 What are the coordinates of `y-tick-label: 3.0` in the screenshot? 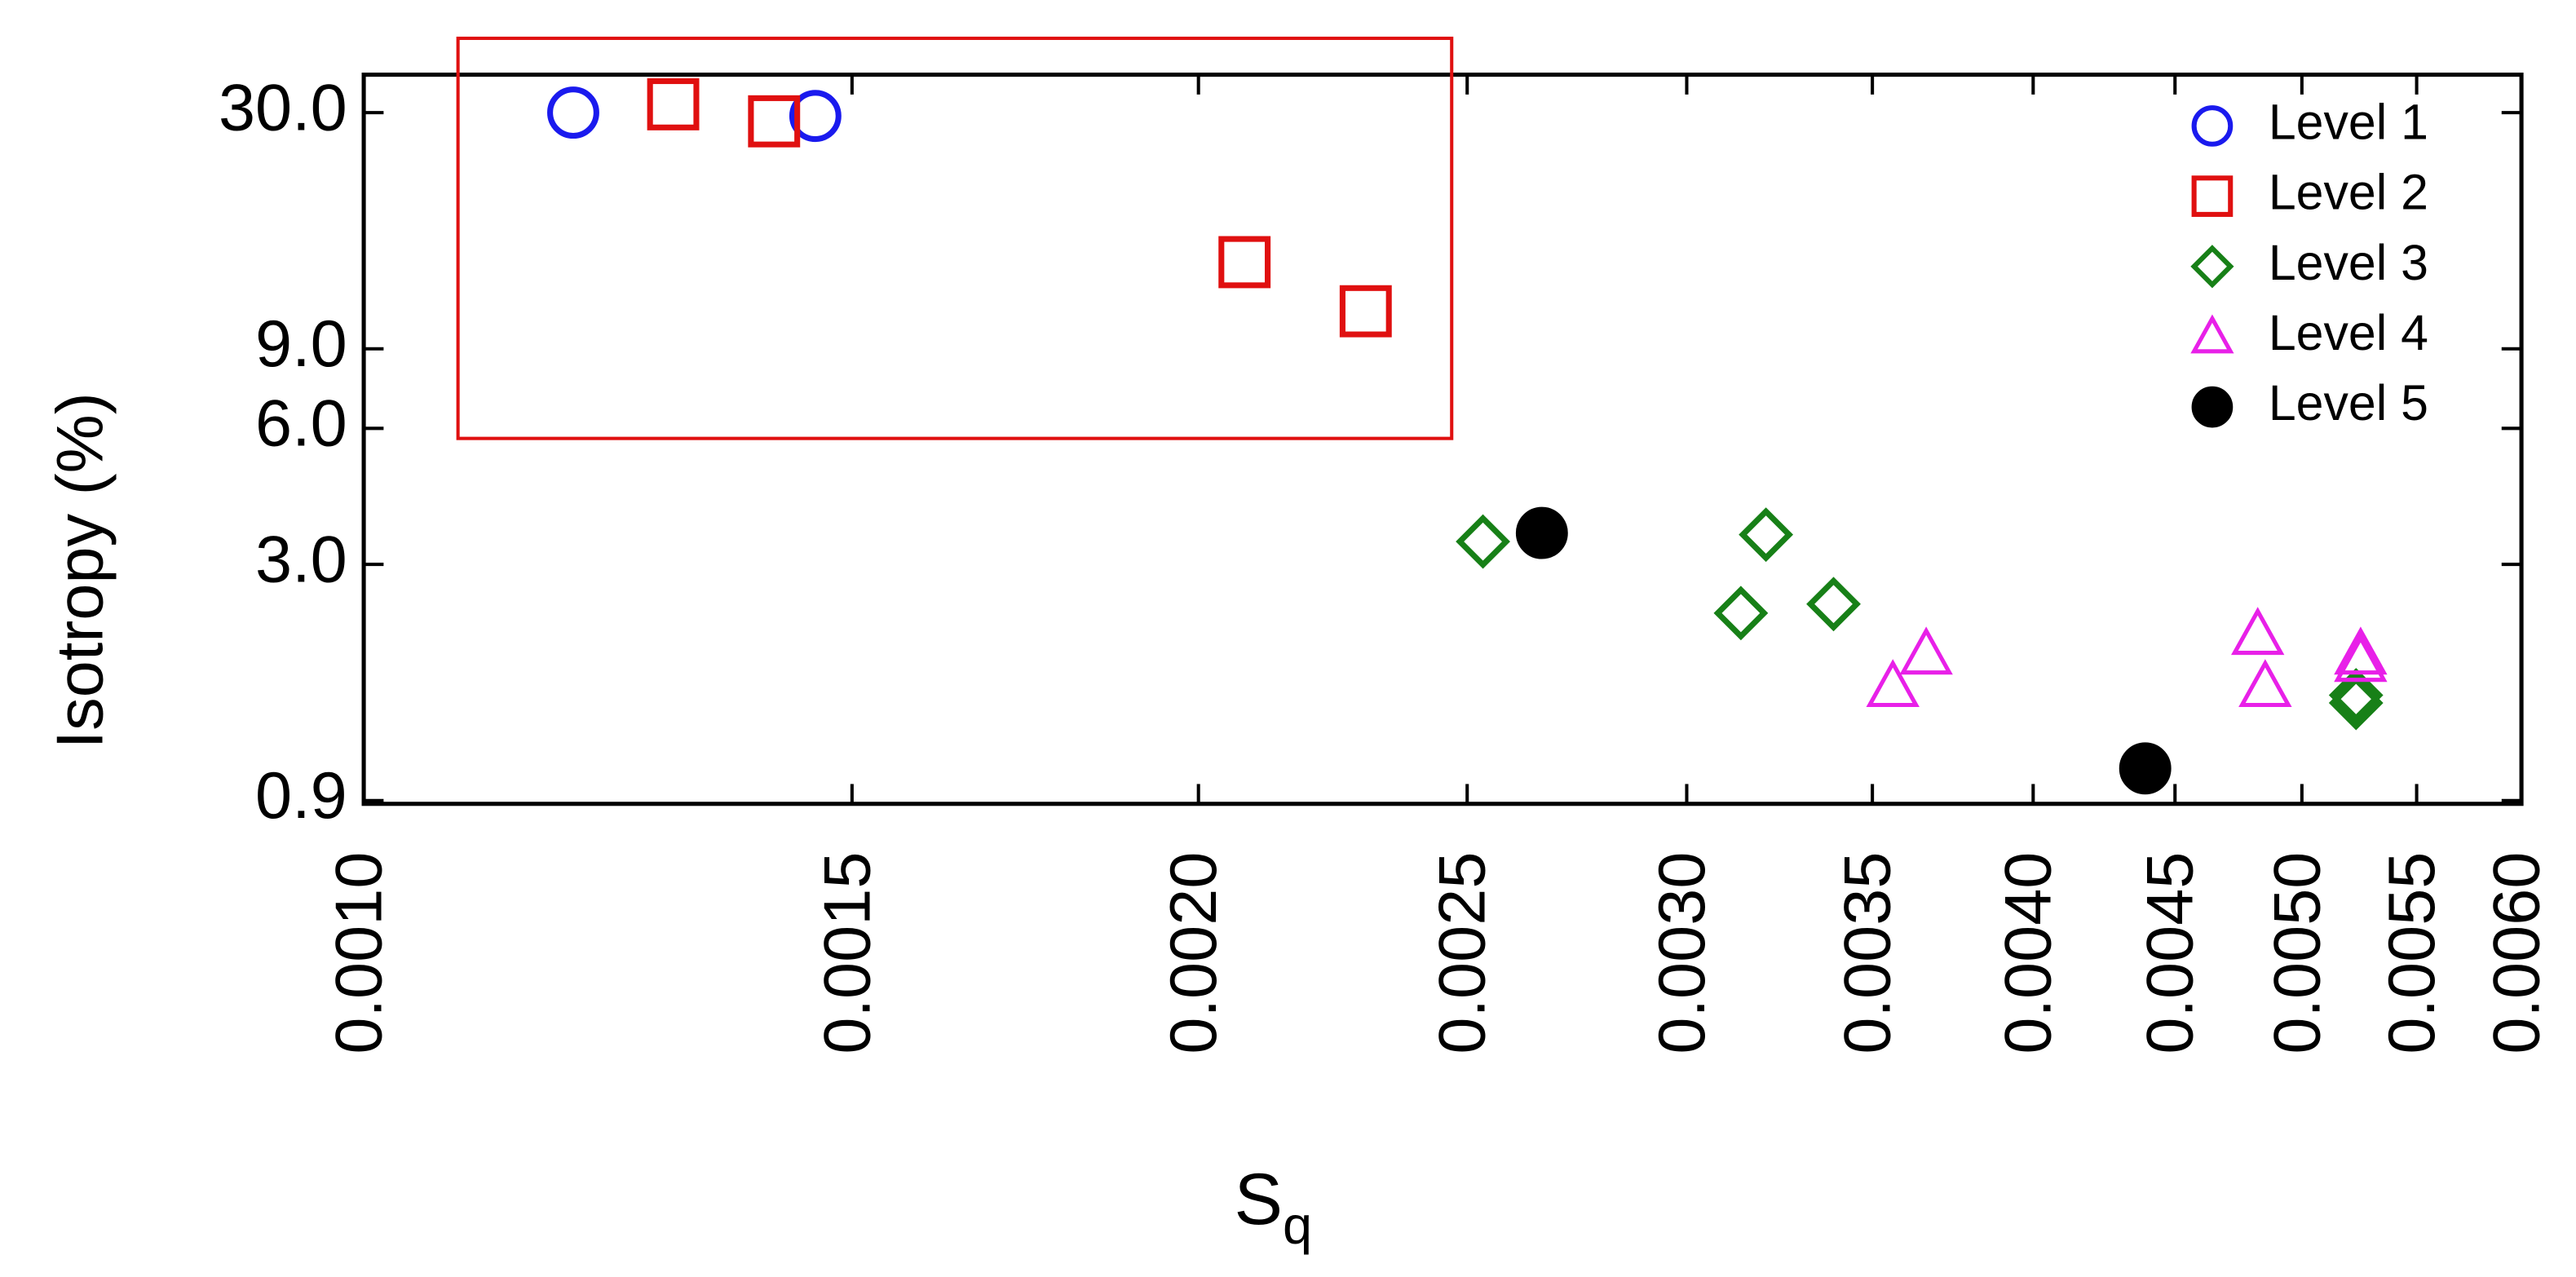 It's located at (301, 559).